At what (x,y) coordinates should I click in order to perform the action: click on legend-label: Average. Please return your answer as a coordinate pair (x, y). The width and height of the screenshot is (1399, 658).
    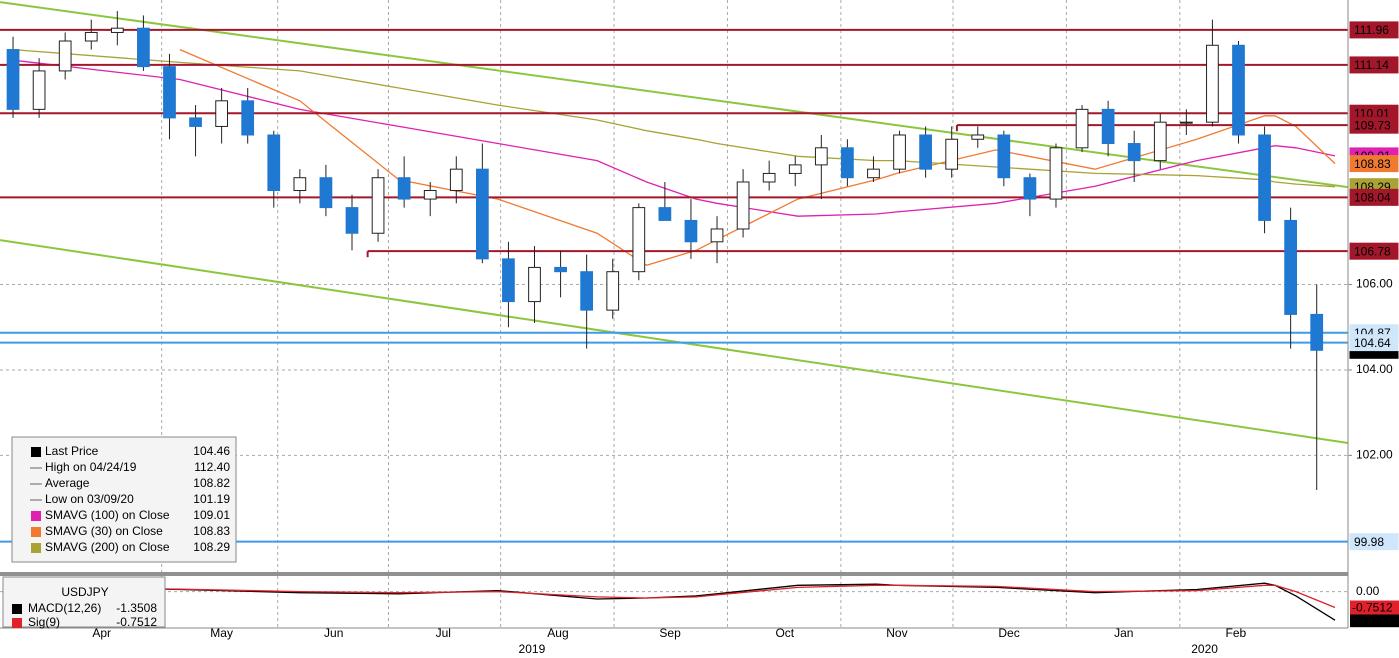
    Looking at the image, I should click on (67, 483).